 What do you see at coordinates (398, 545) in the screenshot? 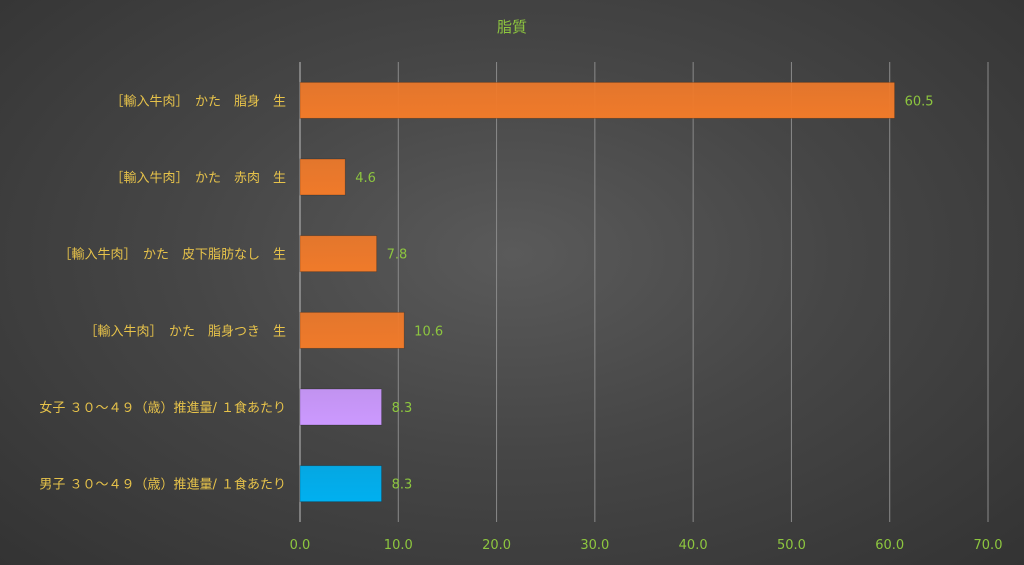
I see `x-tick-label: 10.0` at bounding box center [398, 545].